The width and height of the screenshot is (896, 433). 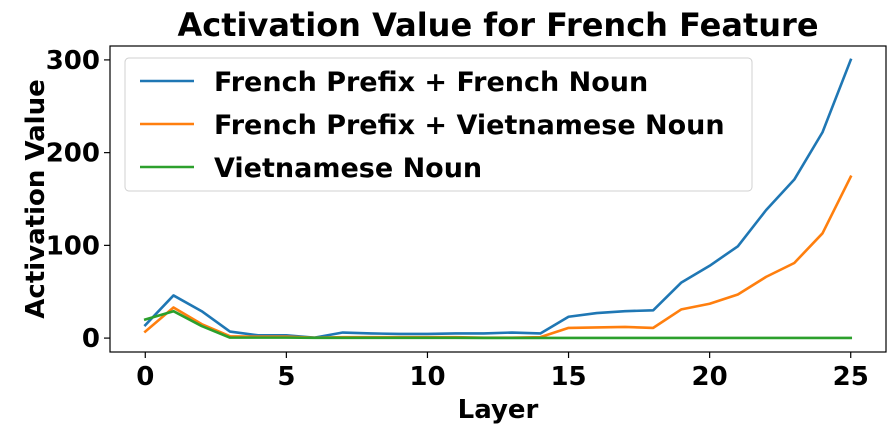 I want to click on chart-title: Activation Value for French Feature, so click(x=497, y=25).